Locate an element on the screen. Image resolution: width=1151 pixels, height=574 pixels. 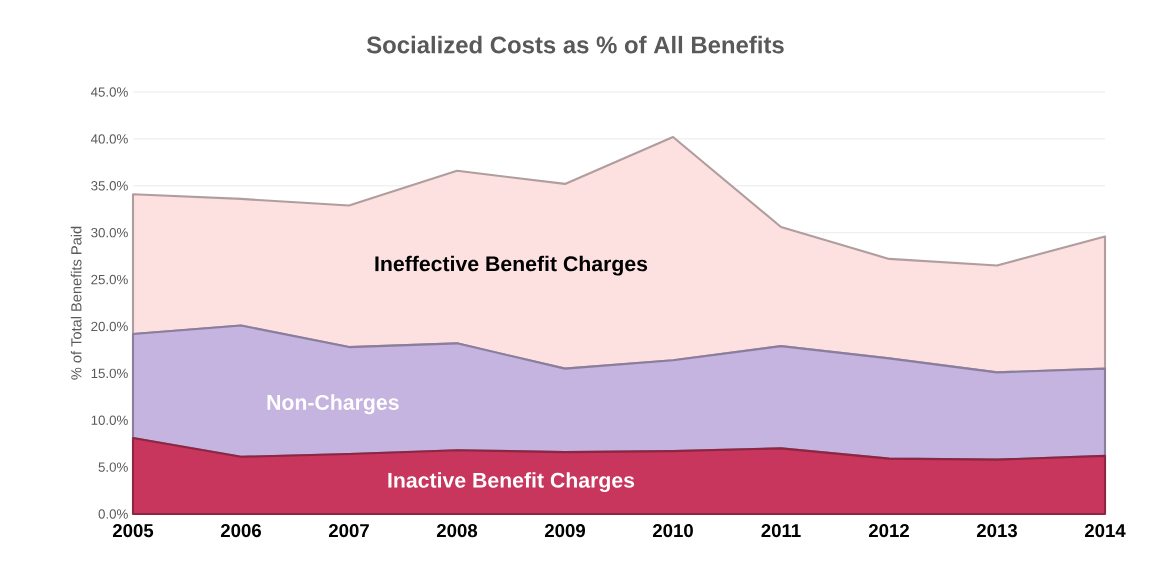
chart-title: Socialized Costs as % of All Benefits is located at coordinates (575, 44).